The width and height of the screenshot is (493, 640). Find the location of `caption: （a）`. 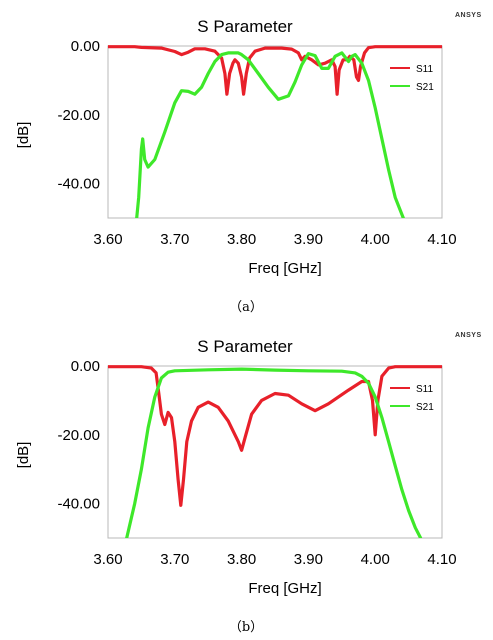

caption: （a） is located at coordinates (246, 307).